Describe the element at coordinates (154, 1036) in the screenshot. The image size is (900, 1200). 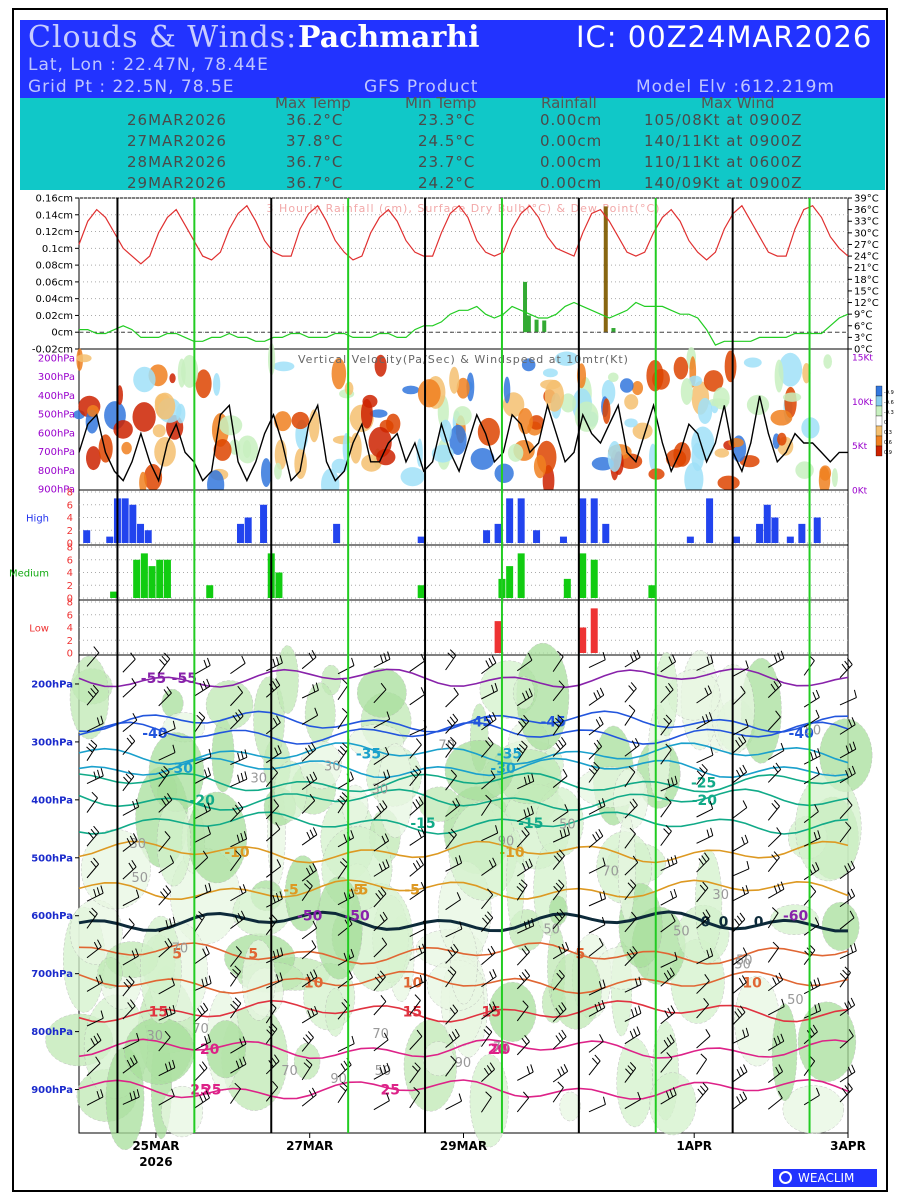
I see `rh-label: 30` at that location.